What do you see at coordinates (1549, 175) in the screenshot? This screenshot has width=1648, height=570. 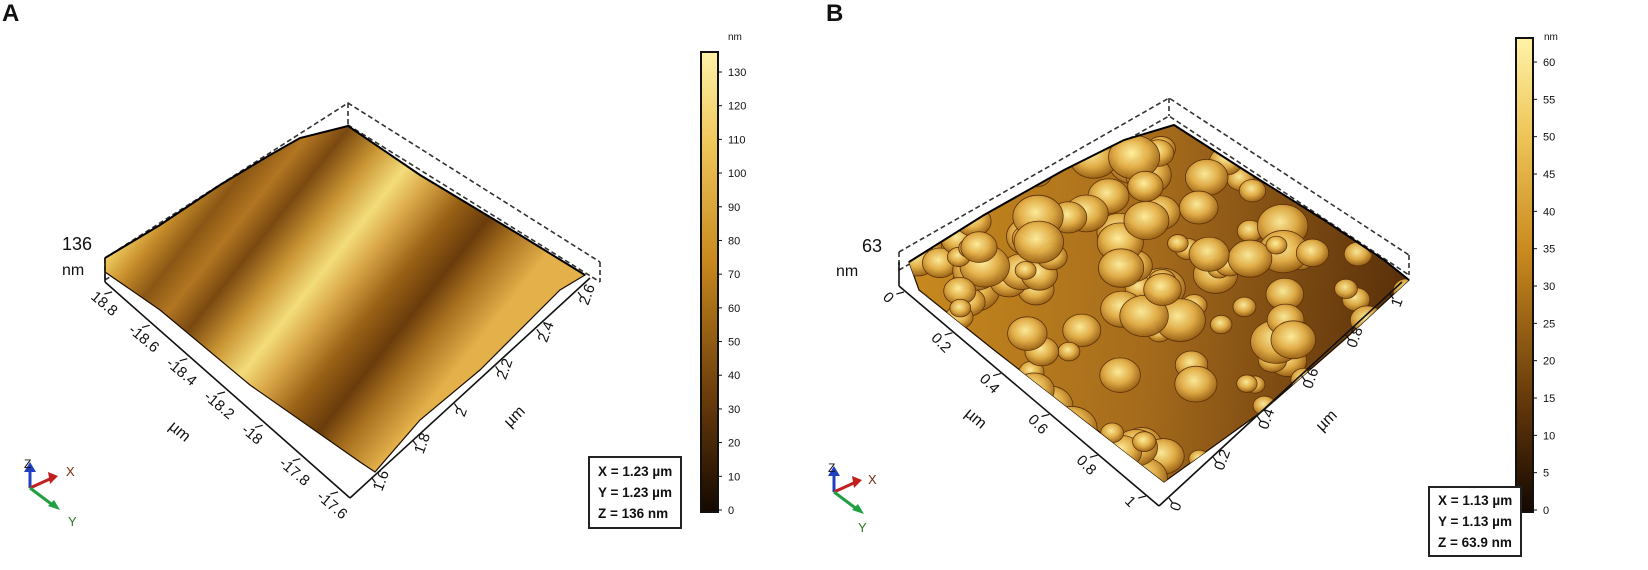 I see `colorbar-tick-label: 45` at bounding box center [1549, 175].